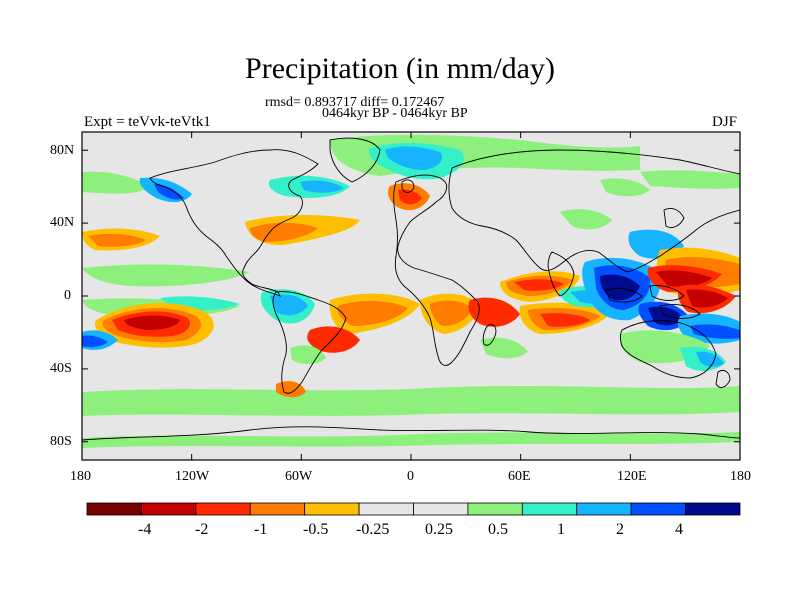 The image size is (800, 600). Describe the element at coordinates (355, 160) in the screenshot. I see `coastline-greenland` at that location.